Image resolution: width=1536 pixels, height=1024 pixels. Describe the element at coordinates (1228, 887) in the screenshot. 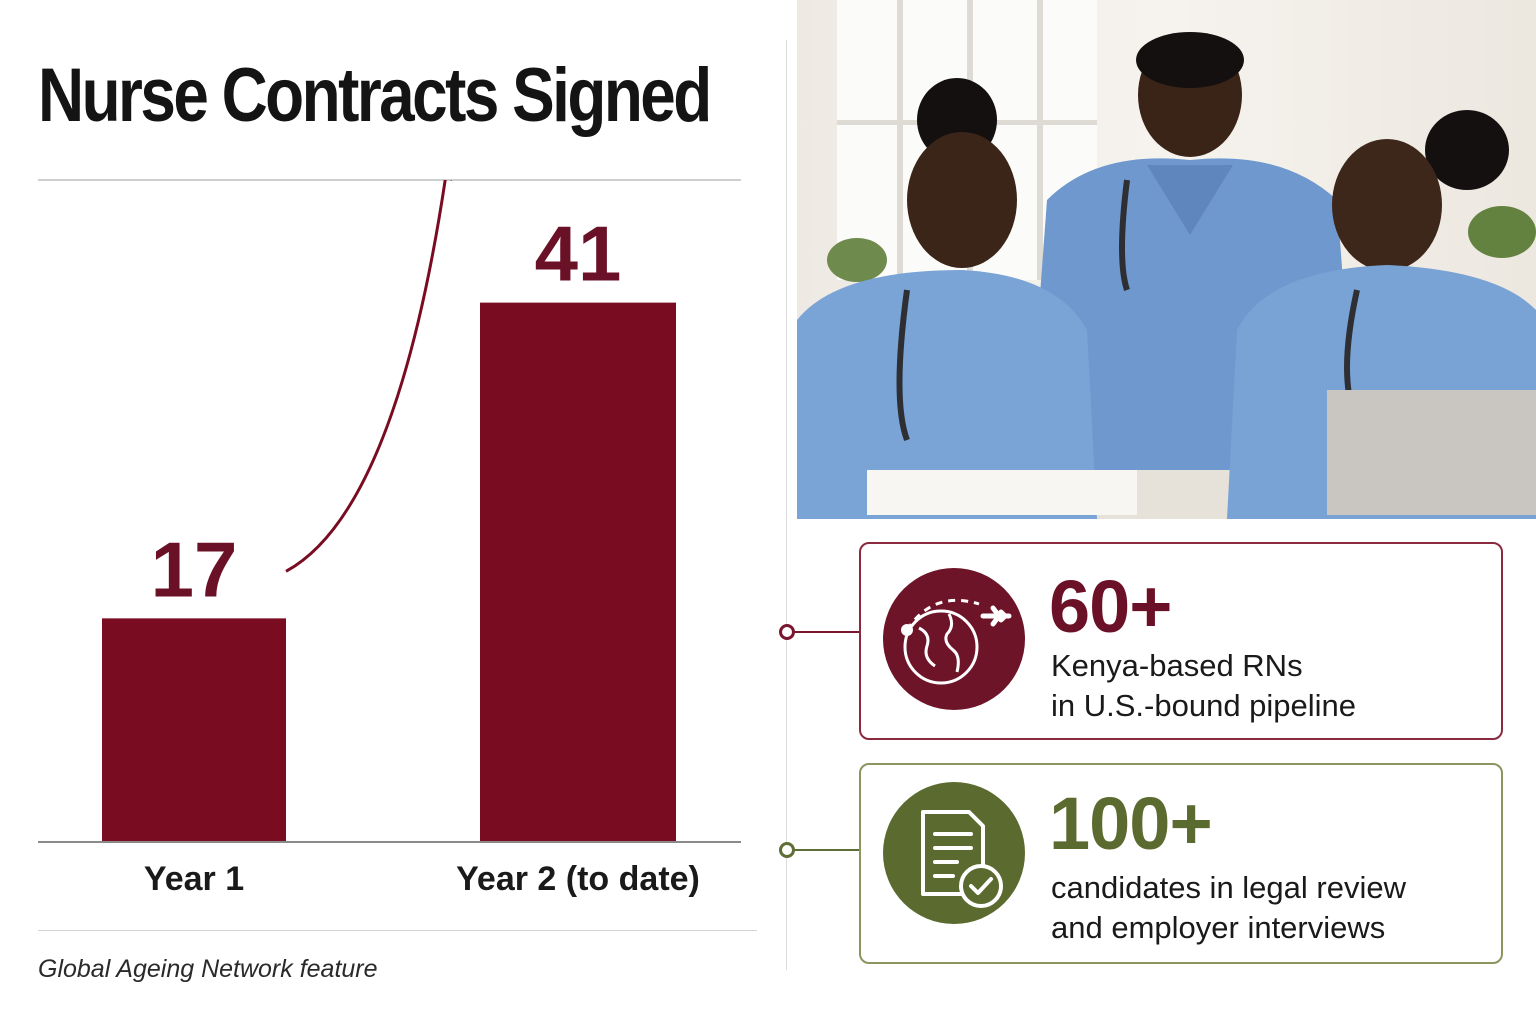

I see `stat-line-1: candidates in legal review` at that location.